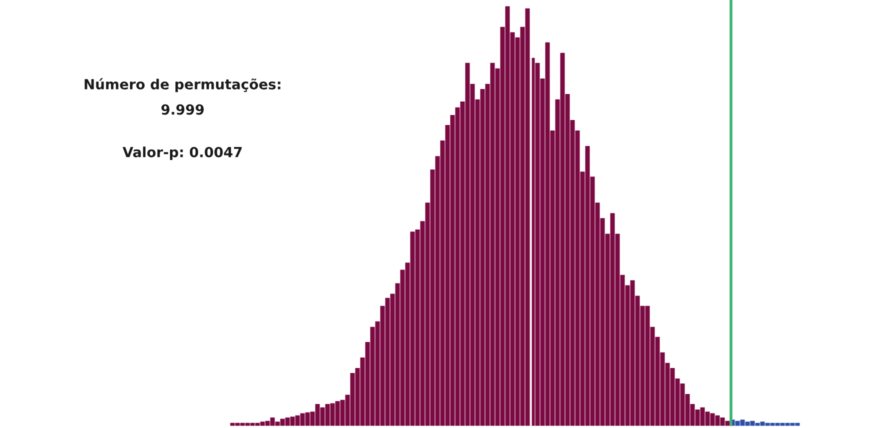 This screenshot has width=891, height=428. Describe the element at coordinates (182, 85) in the screenshot. I see `annotation: Número de permutações:` at that location.